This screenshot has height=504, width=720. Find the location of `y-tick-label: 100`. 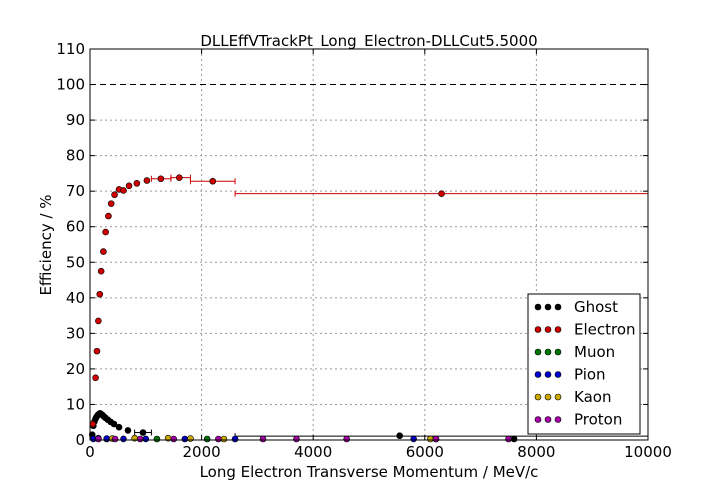

y-tick-label: 100 is located at coordinates (70, 85).